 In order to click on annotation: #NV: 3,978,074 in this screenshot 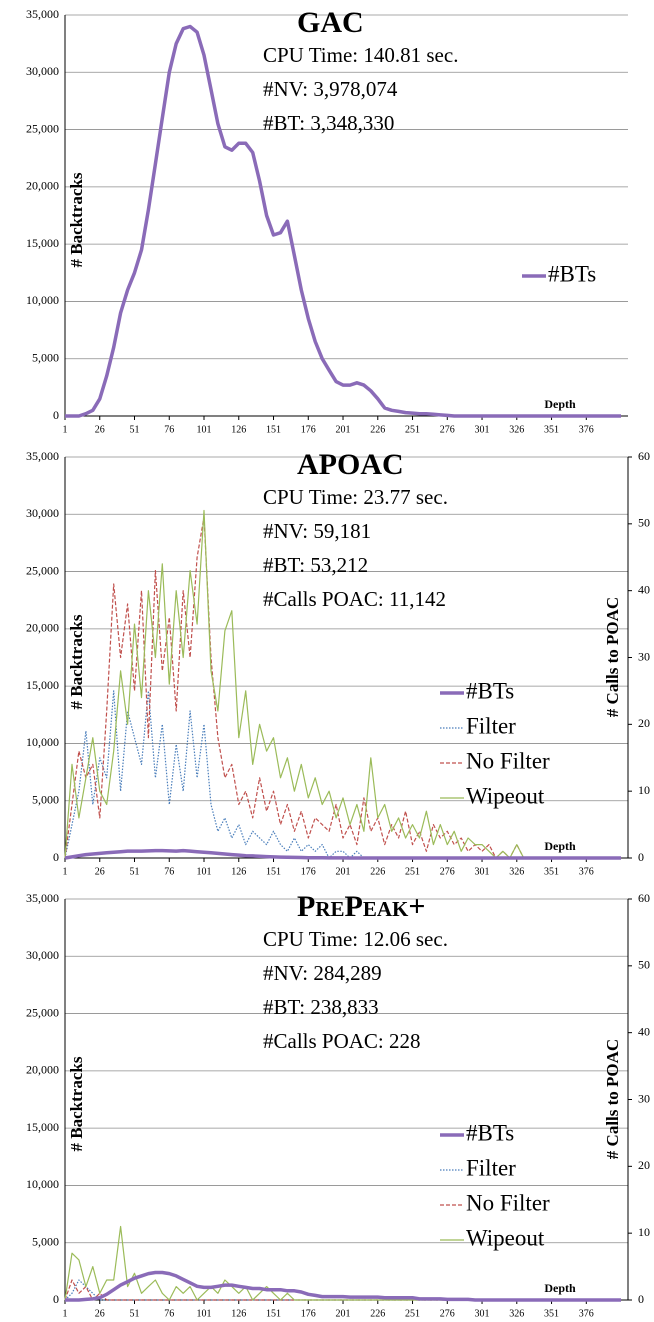, I will do `click(330, 89)`.